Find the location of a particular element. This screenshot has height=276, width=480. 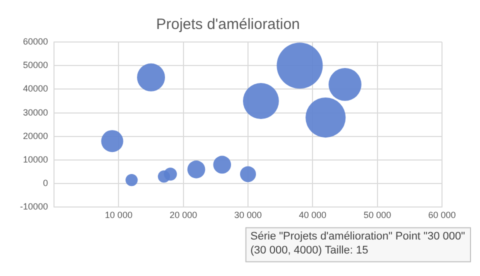

y-tick-label: 30000 is located at coordinates (35, 112).